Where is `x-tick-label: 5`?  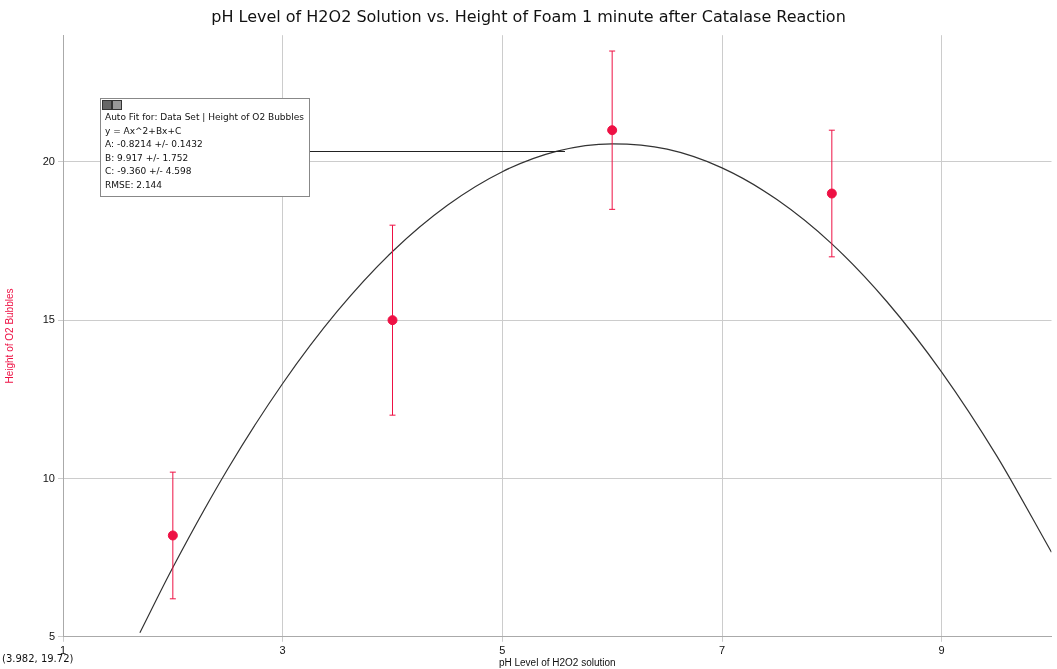 x-tick-label: 5 is located at coordinates (502, 650).